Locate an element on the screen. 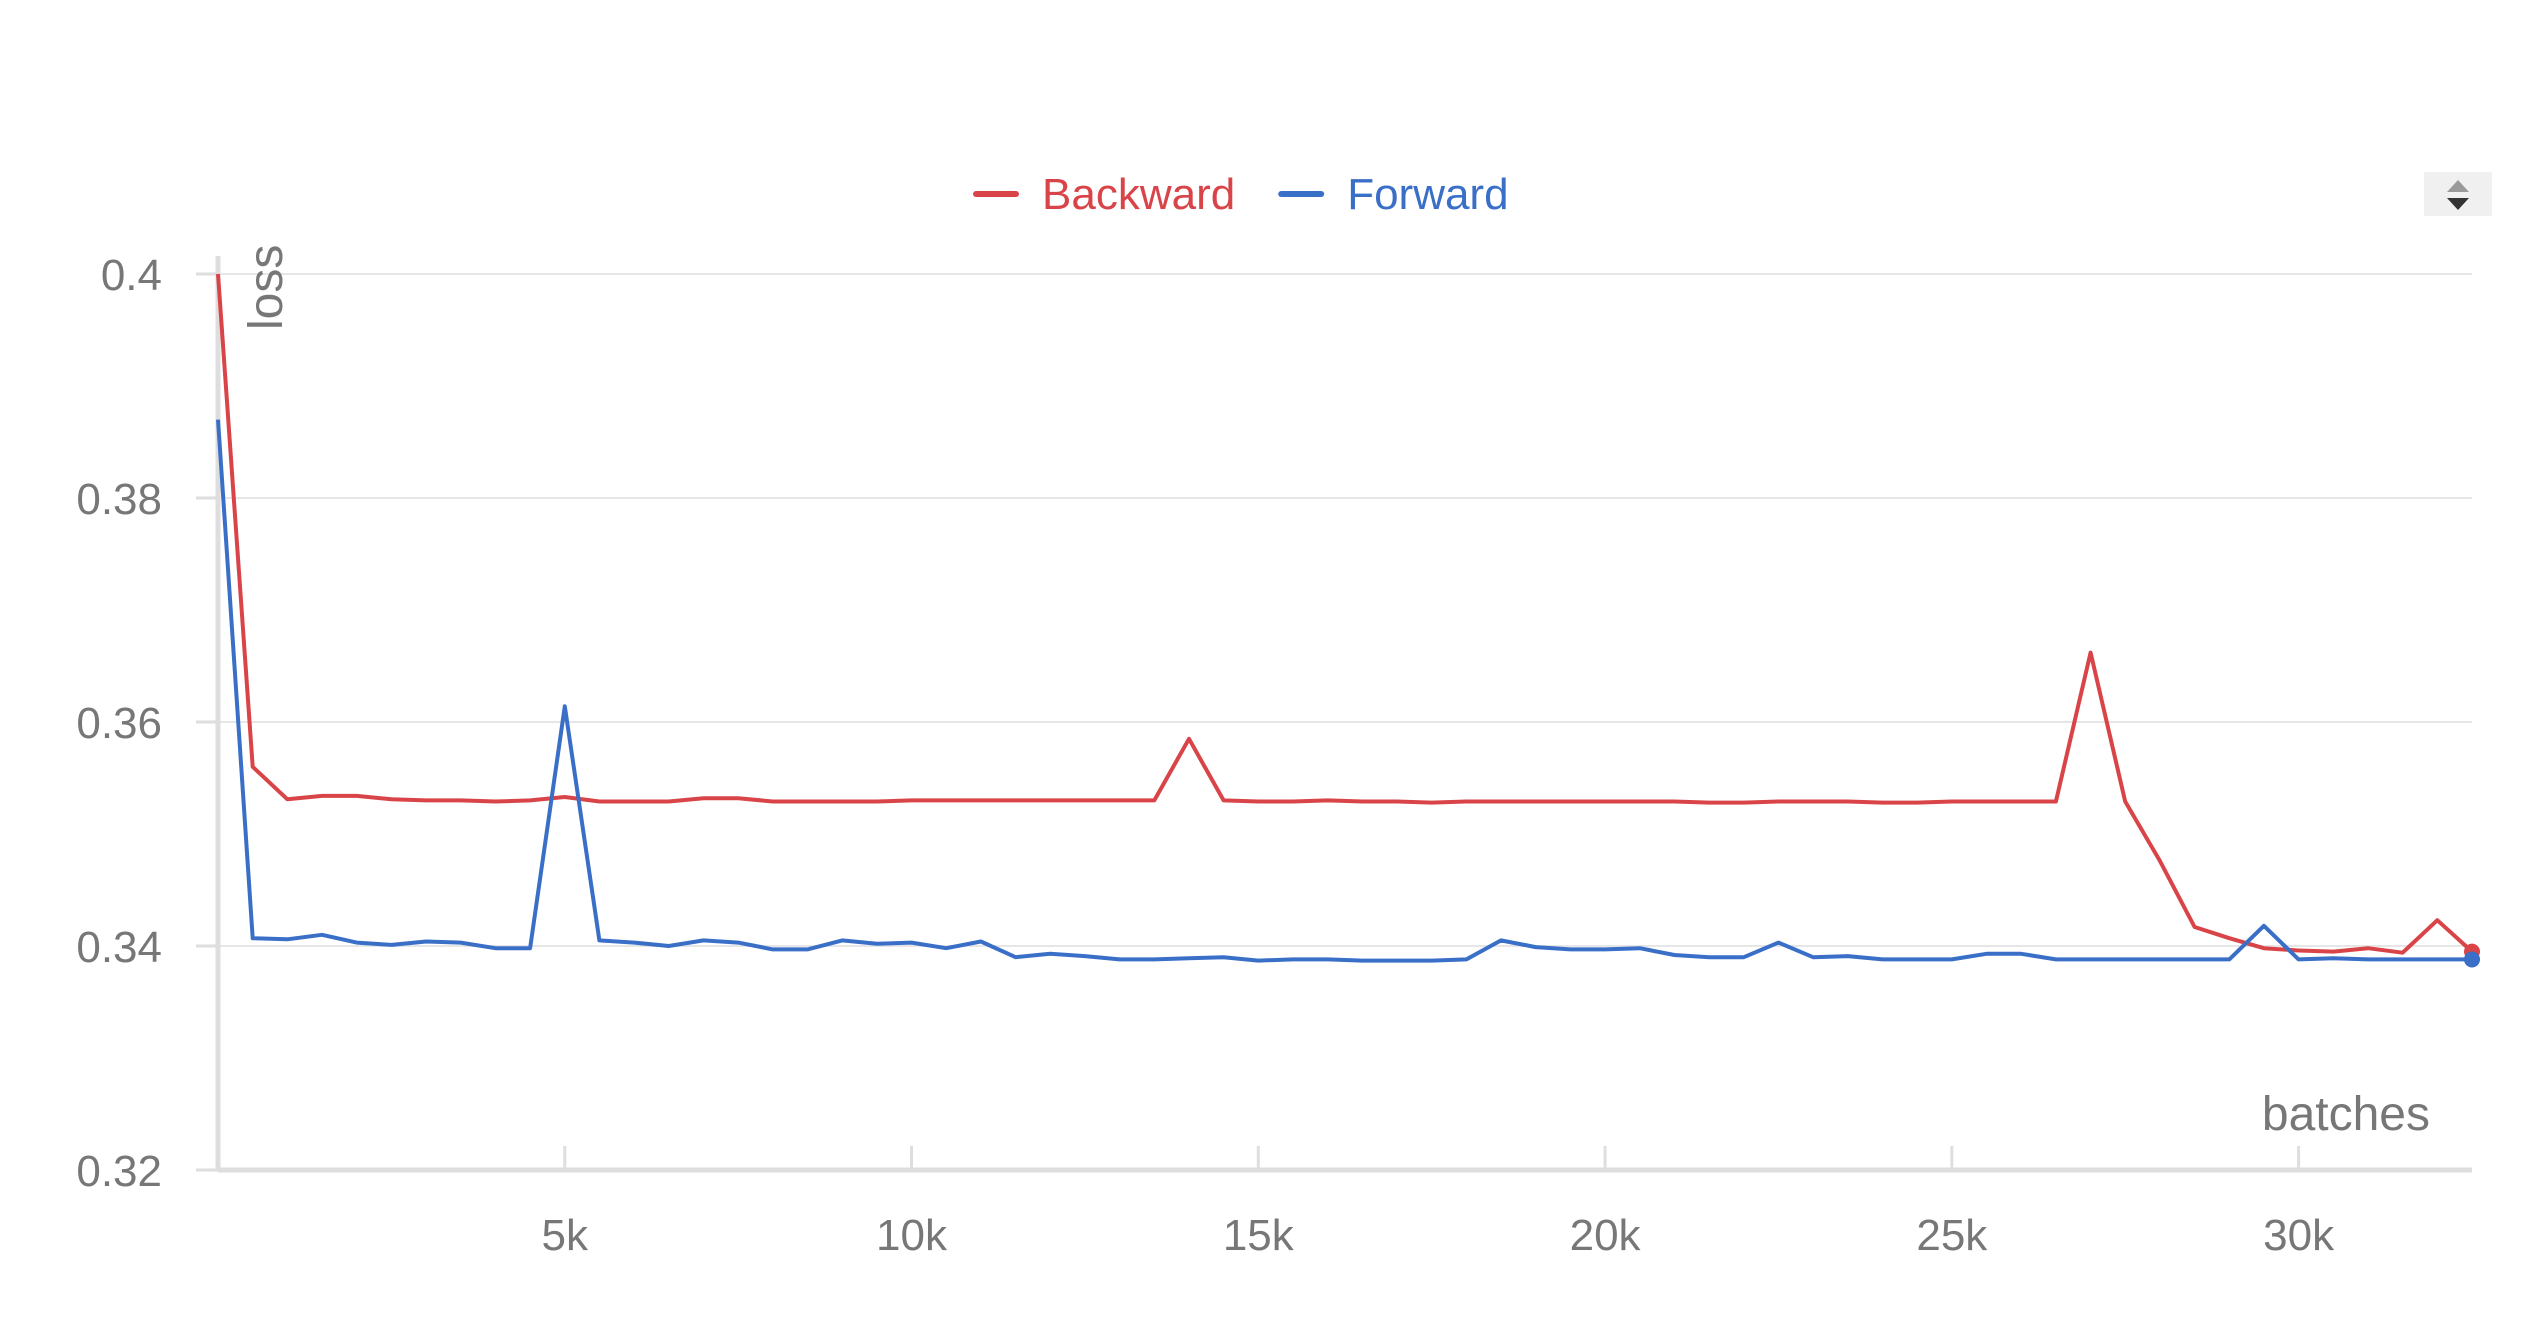 This screenshot has width=2528, height=1328. x-tick-label: 25k is located at coordinates (1952, 1235).